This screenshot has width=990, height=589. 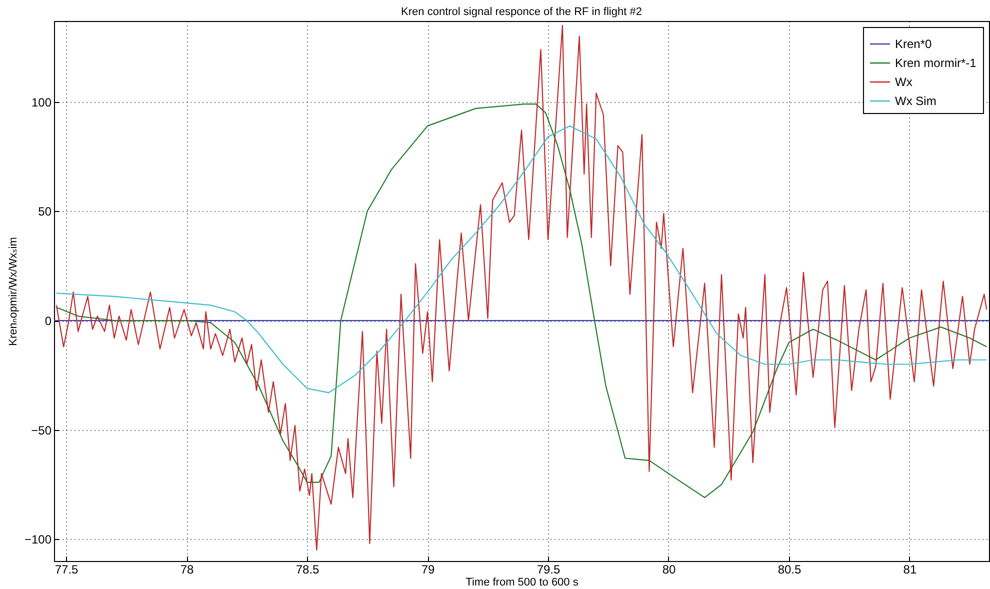 What do you see at coordinates (66, 569) in the screenshot?
I see `x-tick-label: 77.5` at bounding box center [66, 569].